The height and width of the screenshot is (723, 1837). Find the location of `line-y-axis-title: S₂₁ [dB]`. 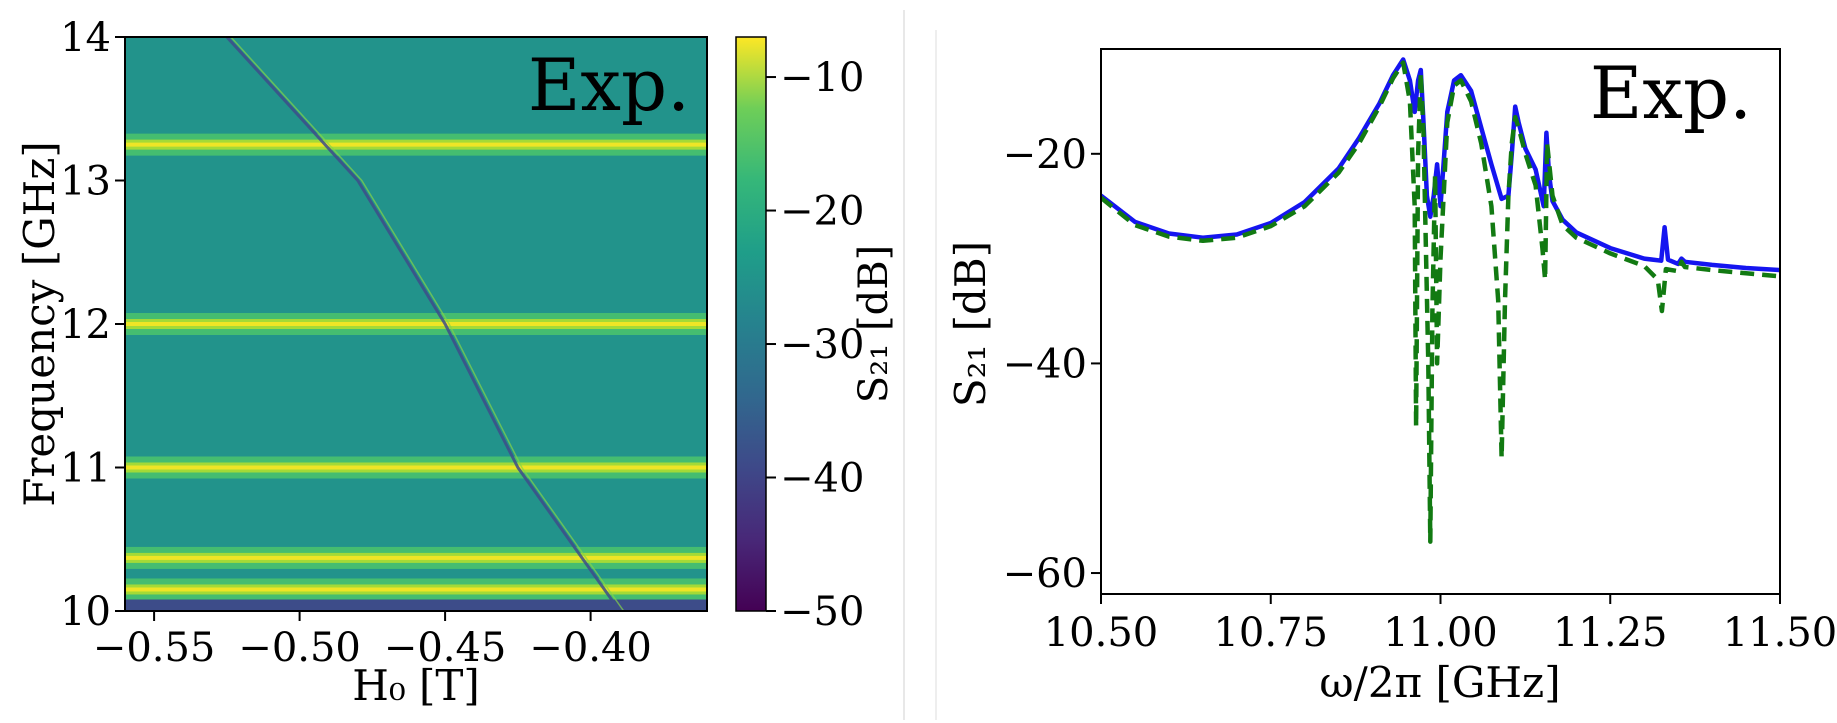

line-y-axis-title: S₂₁ [dB] is located at coordinates (970, 324).